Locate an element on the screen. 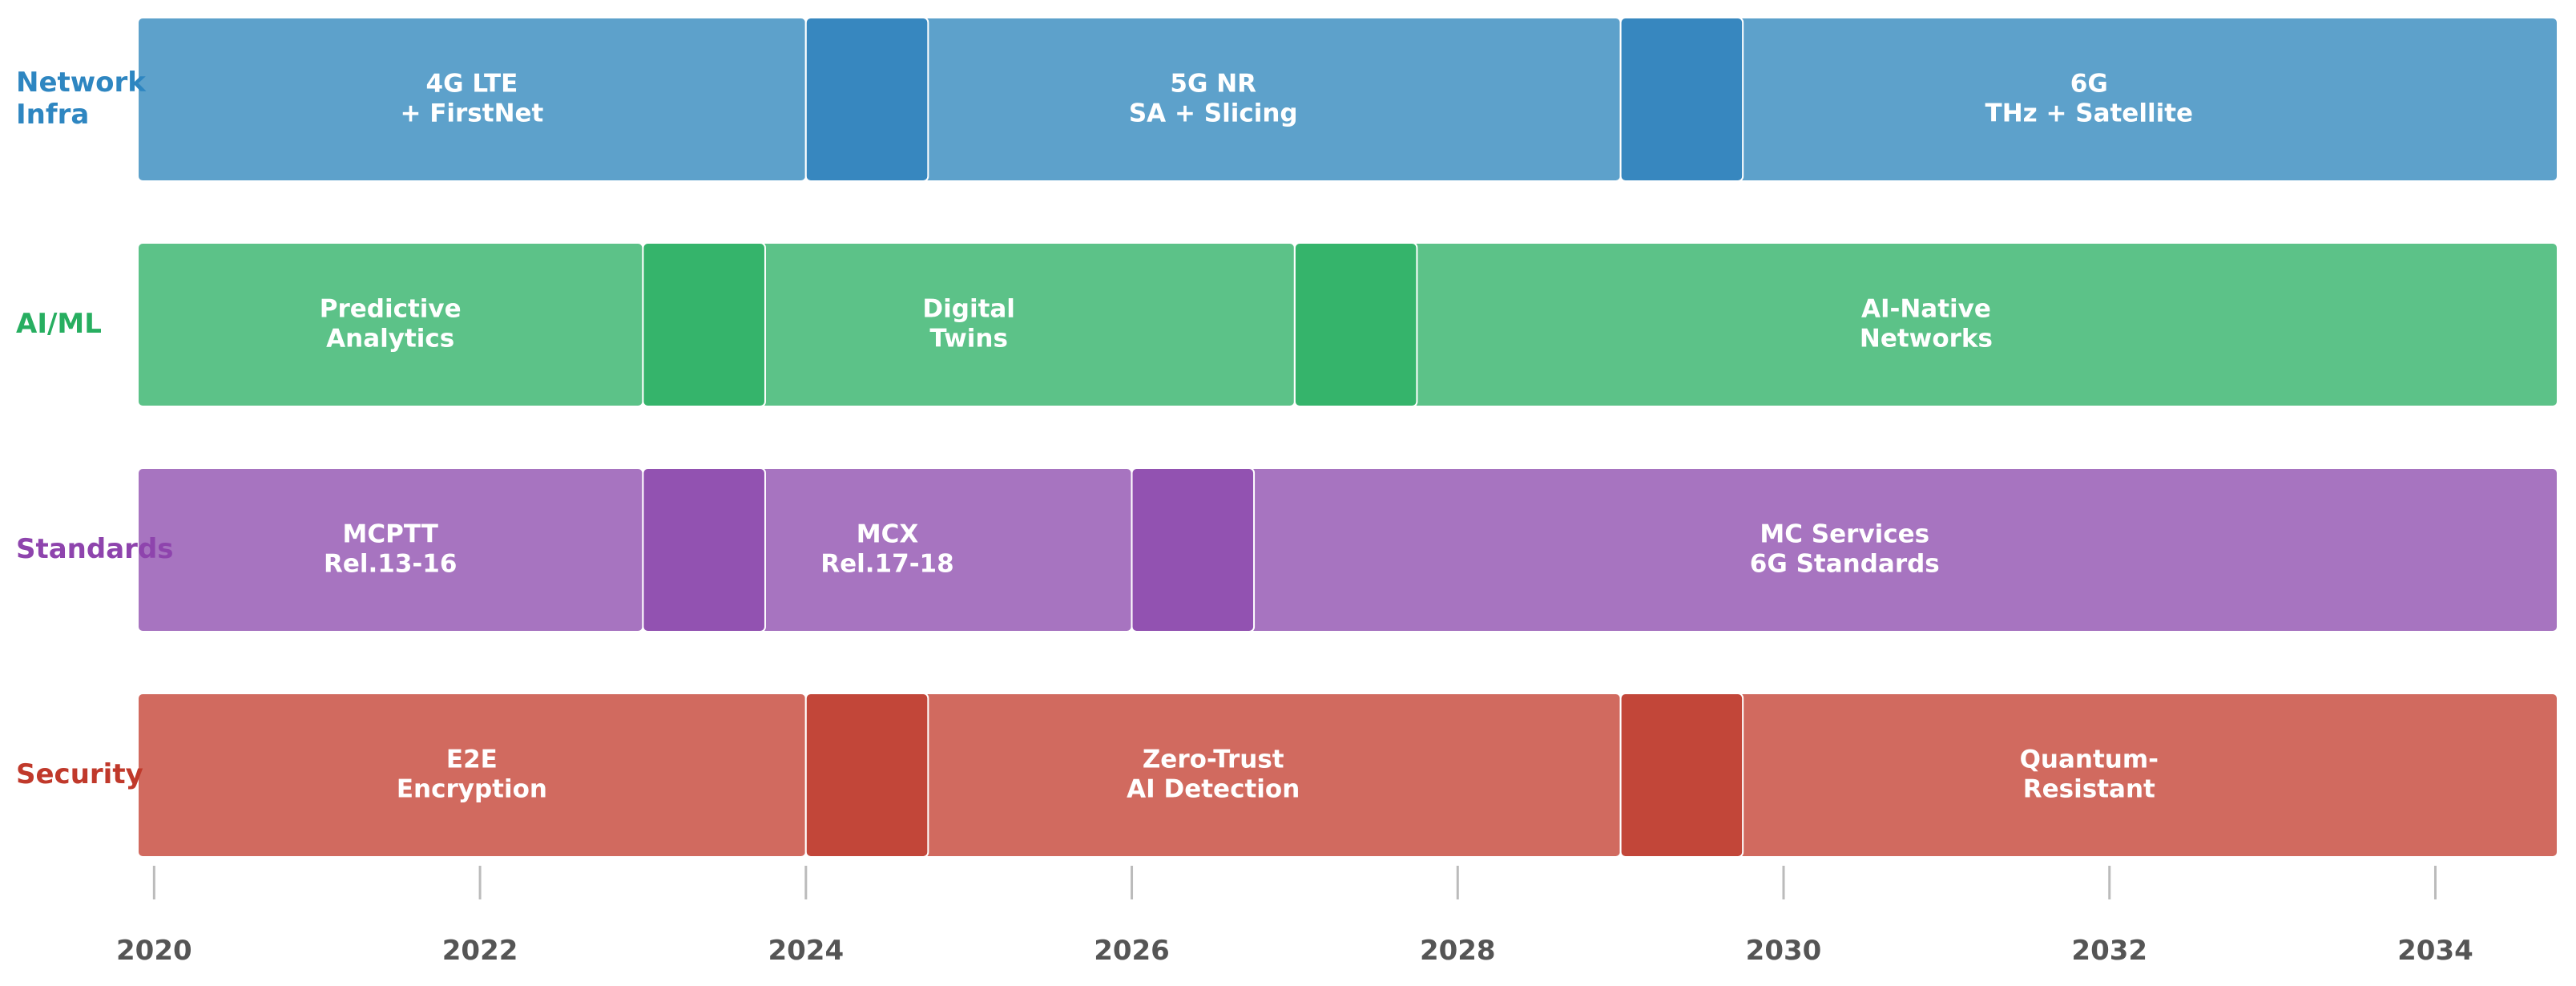 This screenshot has width=2576, height=986. segment-label-5g-nr-sa-slicing: 5G NR SA + Slicing is located at coordinates (1213, 98).